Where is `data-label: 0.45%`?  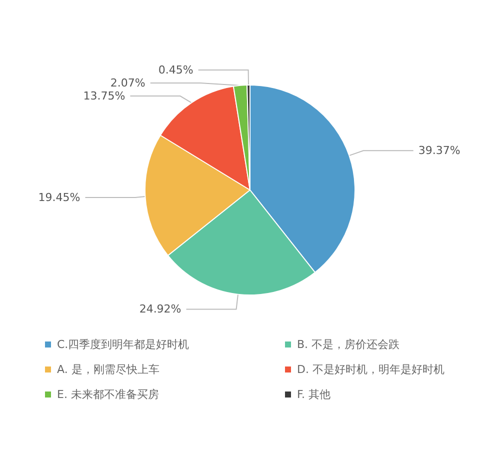
data-label: 0.45% is located at coordinates (176, 70).